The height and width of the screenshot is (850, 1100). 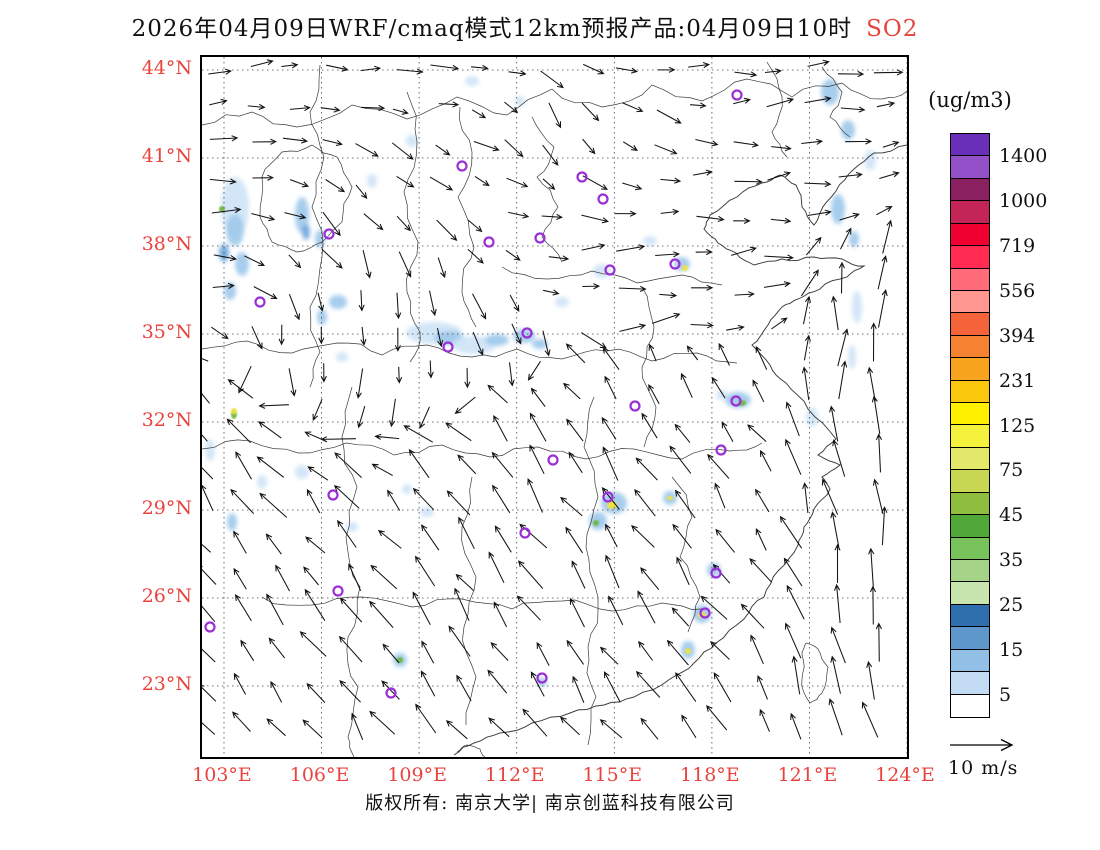 What do you see at coordinates (1023, 156) in the screenshot?
I see `colorbar-tick-label: 1400` at bounding box center [1023, 156].